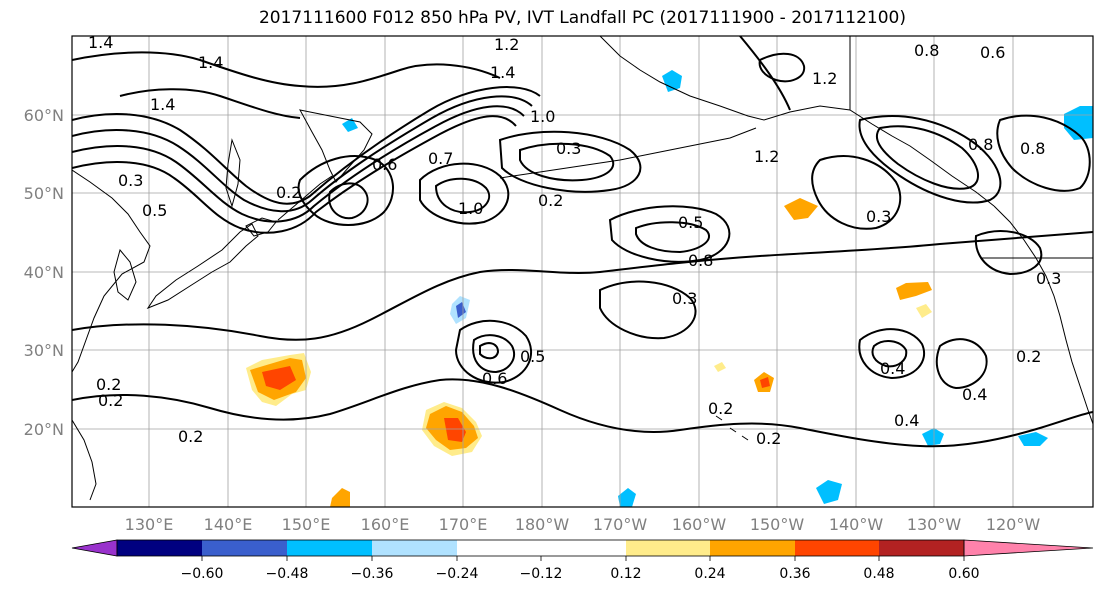 The height and width of the screenshot is (601, 1105). What do you see at coordinates (1032, 148) in the screenshot?
I see `contour-label: 0.8` at bounding box center [1032, 148].